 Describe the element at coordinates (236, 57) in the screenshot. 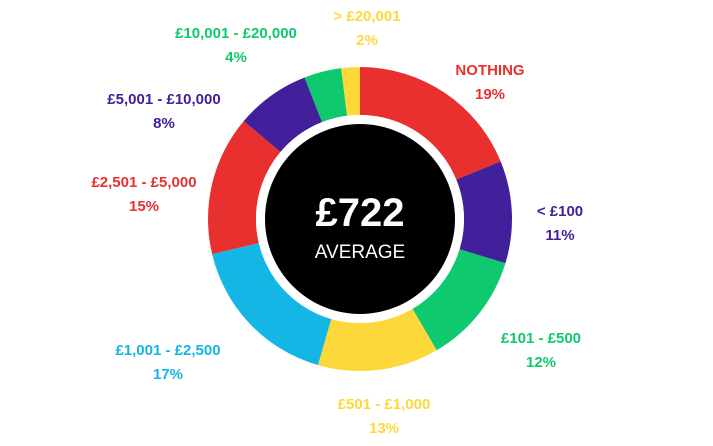

I see `slice-percent-label: 4%` at that location.